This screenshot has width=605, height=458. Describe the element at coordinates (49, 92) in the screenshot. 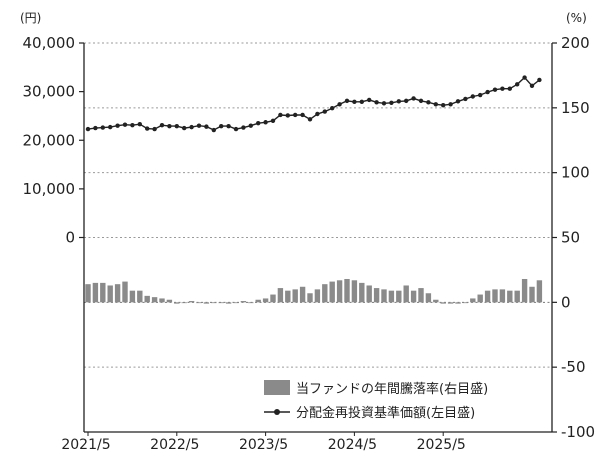

I see `left-tick-label: 30,000` at that location.